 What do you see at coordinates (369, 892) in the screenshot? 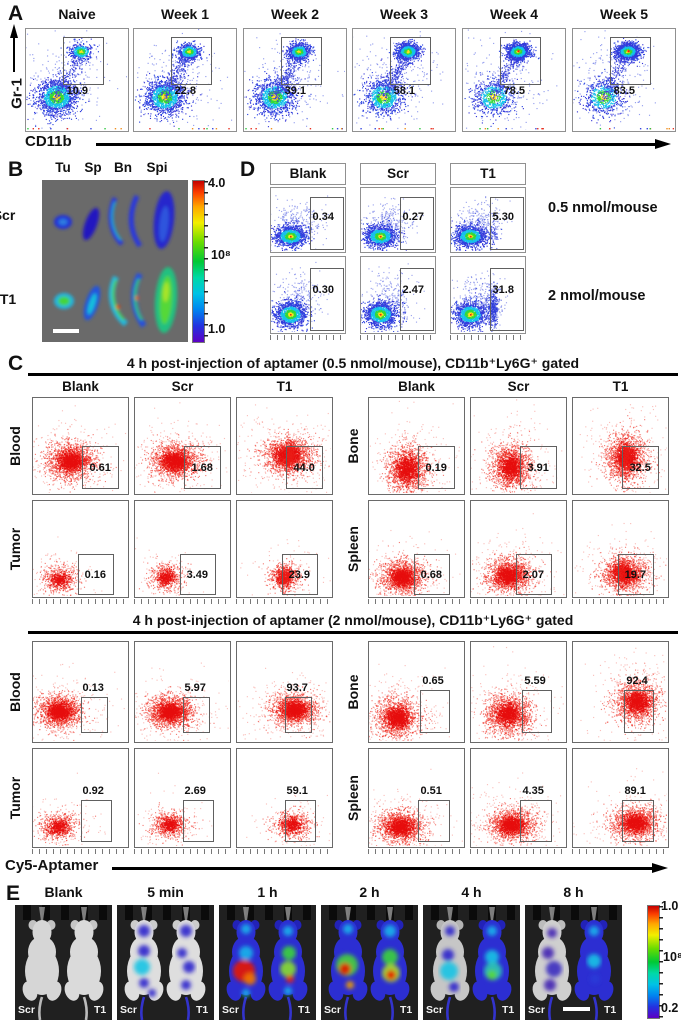
I see `e-timepoint-title: 2 h` at bounding box center [369, 892].